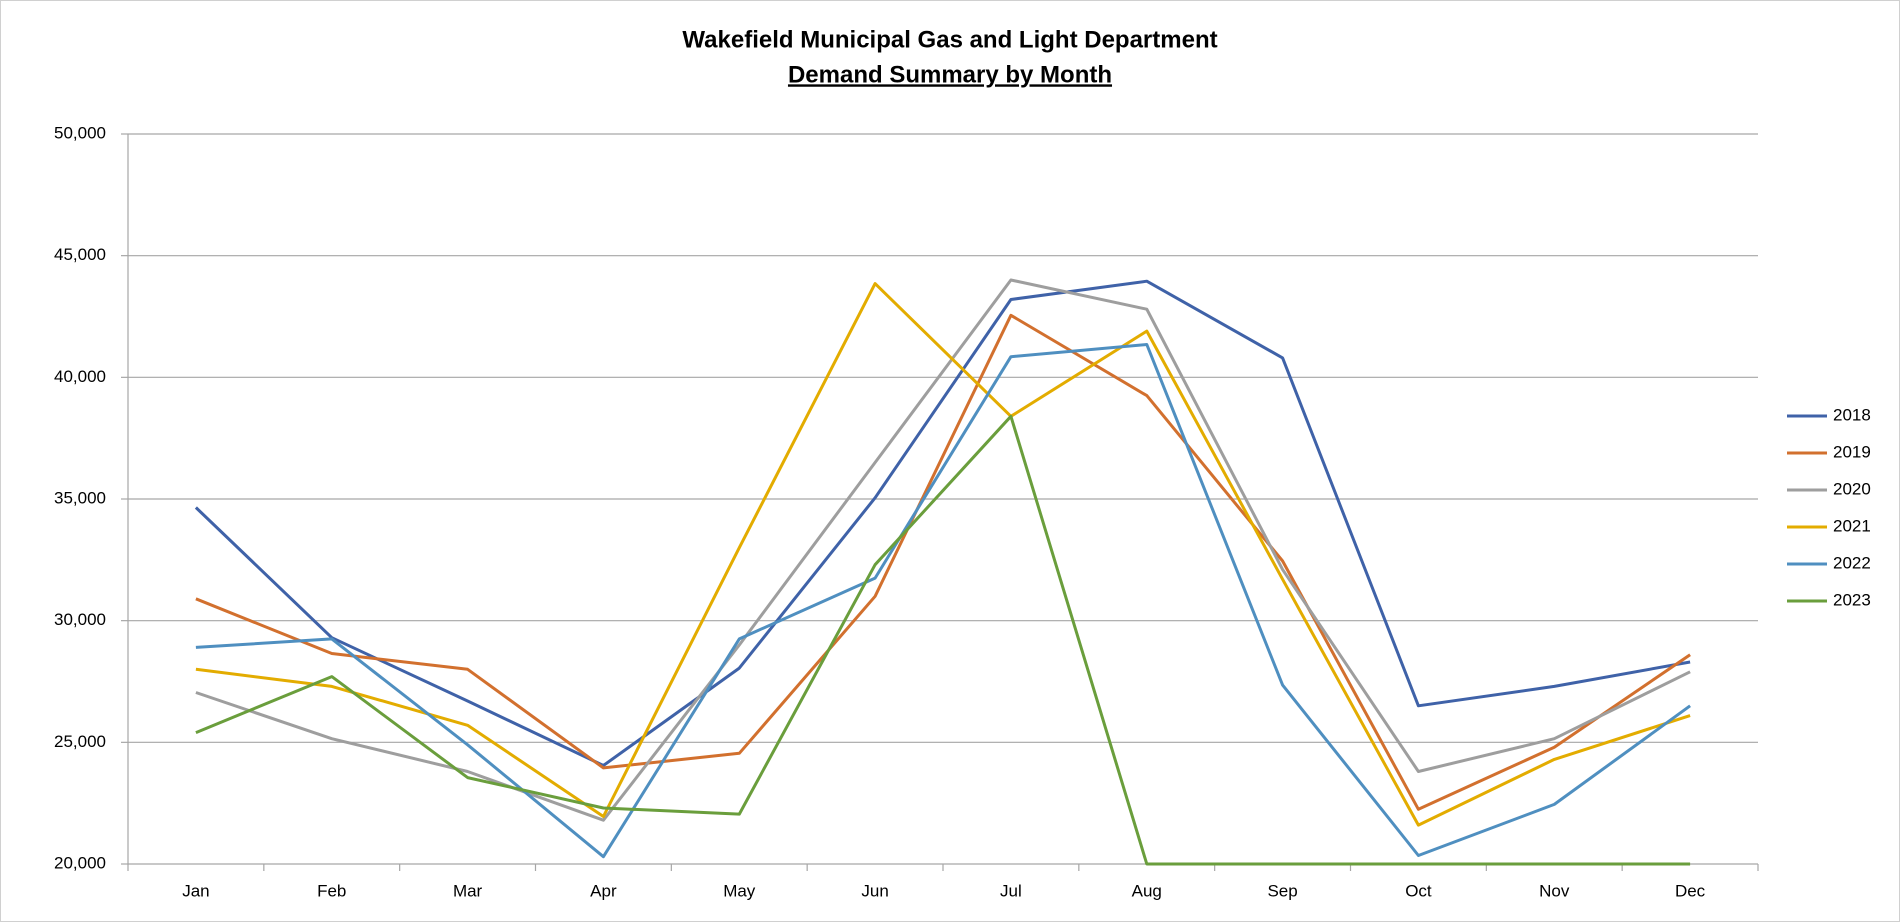 This screenshot has height=922, width=1900. What do you see at coordinates (331, 890) in the screenshot?
I see `x-tick-label: Feb` at bounding box center [331, 890].